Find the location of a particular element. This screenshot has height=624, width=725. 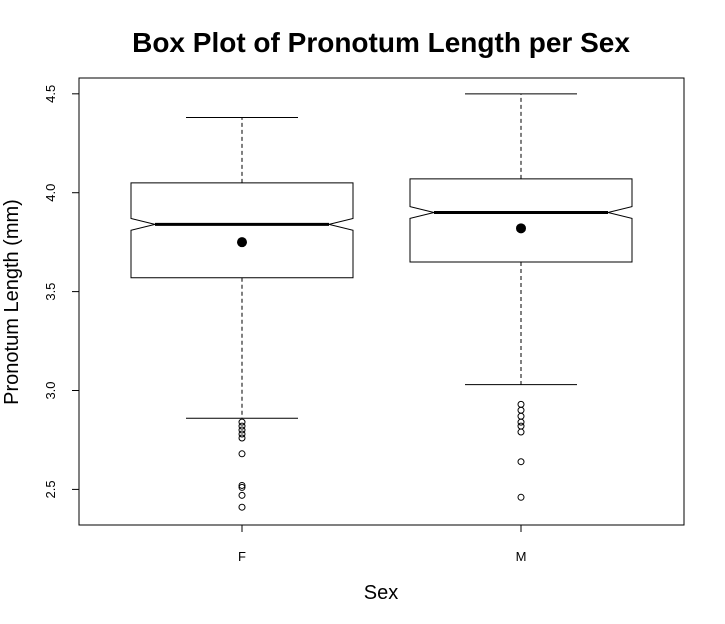

y-tick-label: 3.5 is located at coordinates (50, 292).